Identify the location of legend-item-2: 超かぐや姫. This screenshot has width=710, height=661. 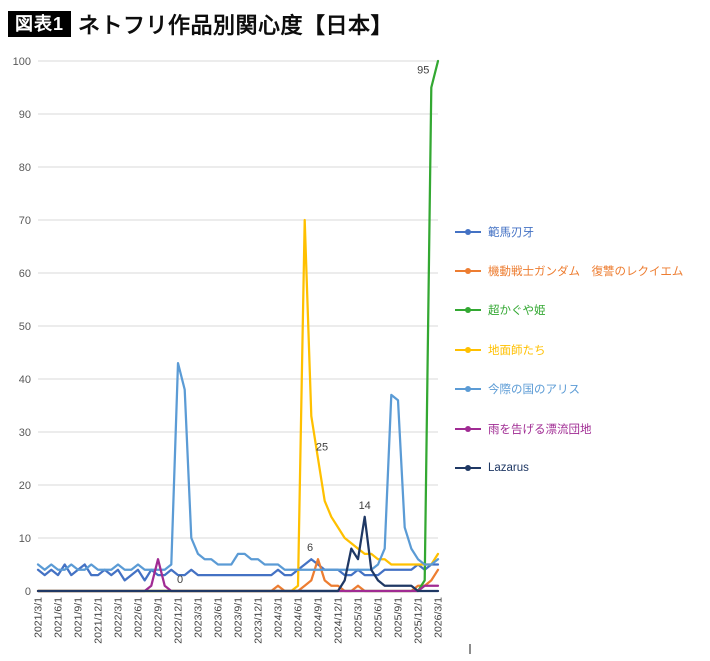
(569, 310).